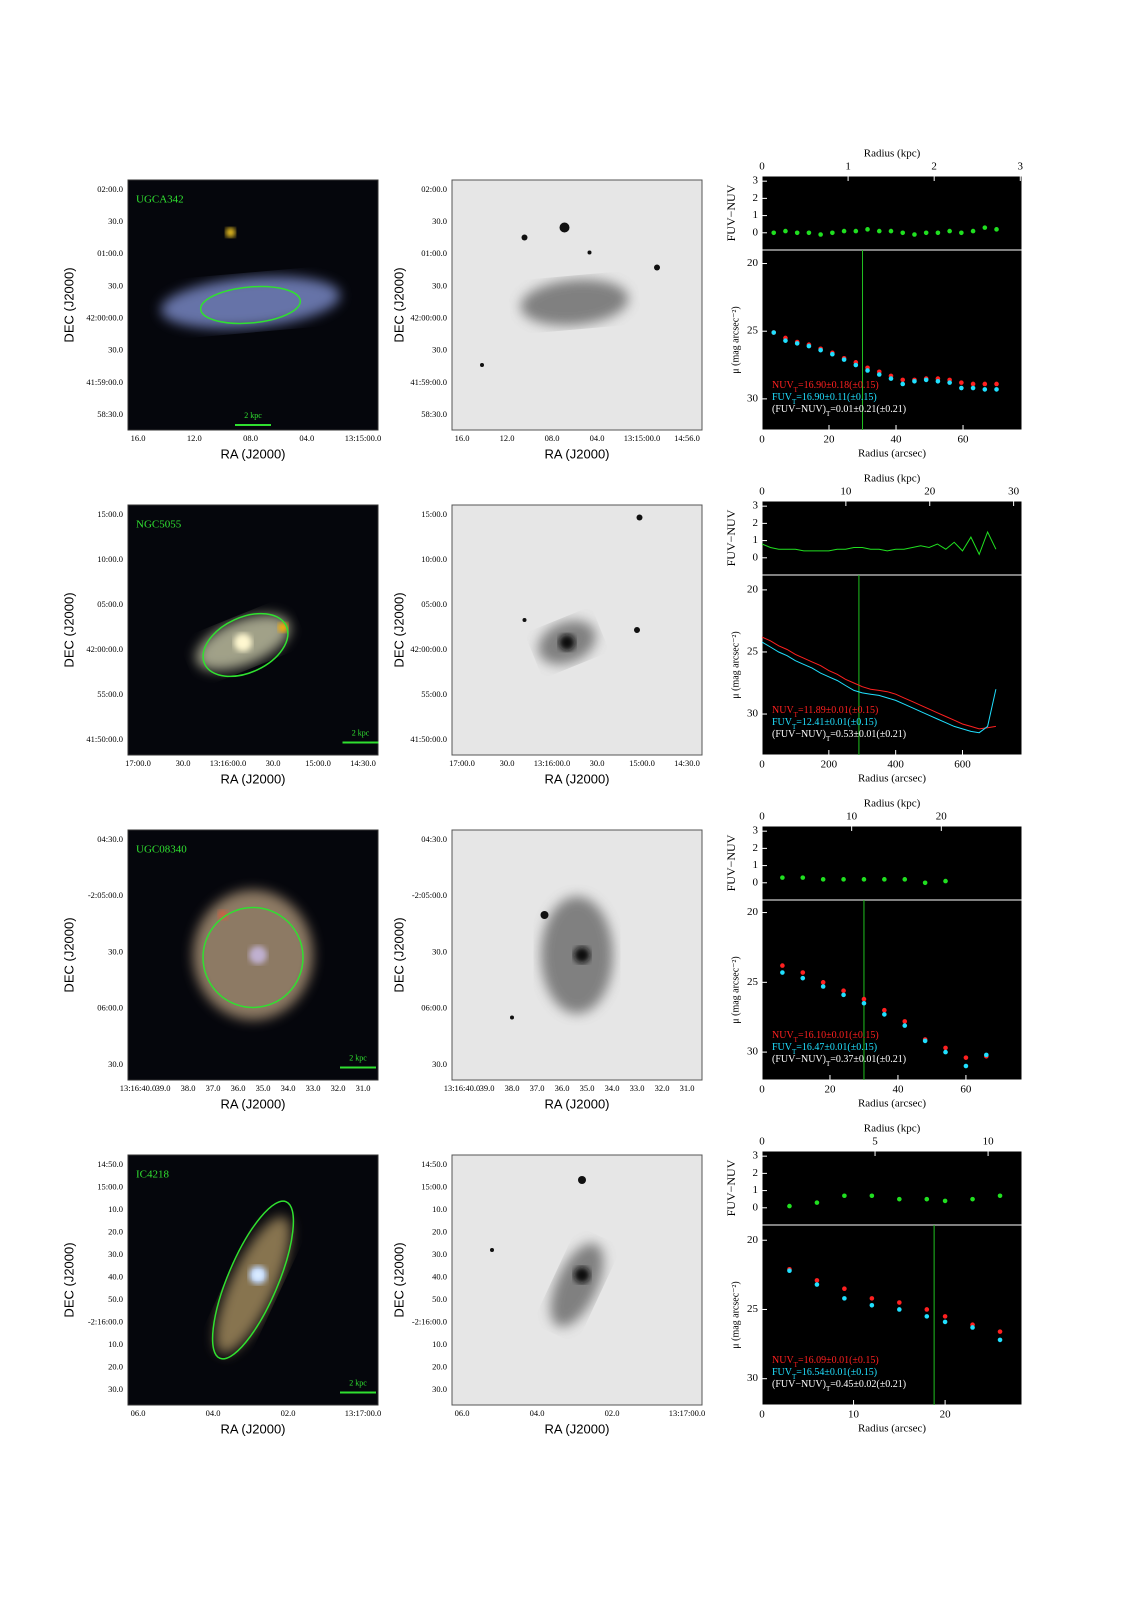  What do you see at coordinates (194, 438) in the screenshot?
I see `ra-tick-label: 12.0` at bounding box center [194, 438].